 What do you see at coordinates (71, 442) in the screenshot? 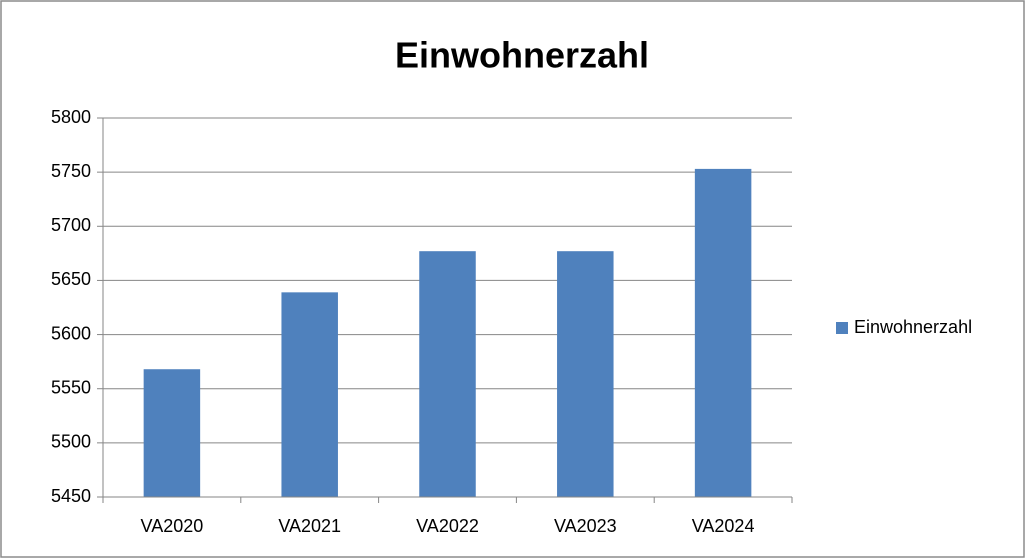
I see `y-tick-label: 5500` at bounding box center [71, 442].